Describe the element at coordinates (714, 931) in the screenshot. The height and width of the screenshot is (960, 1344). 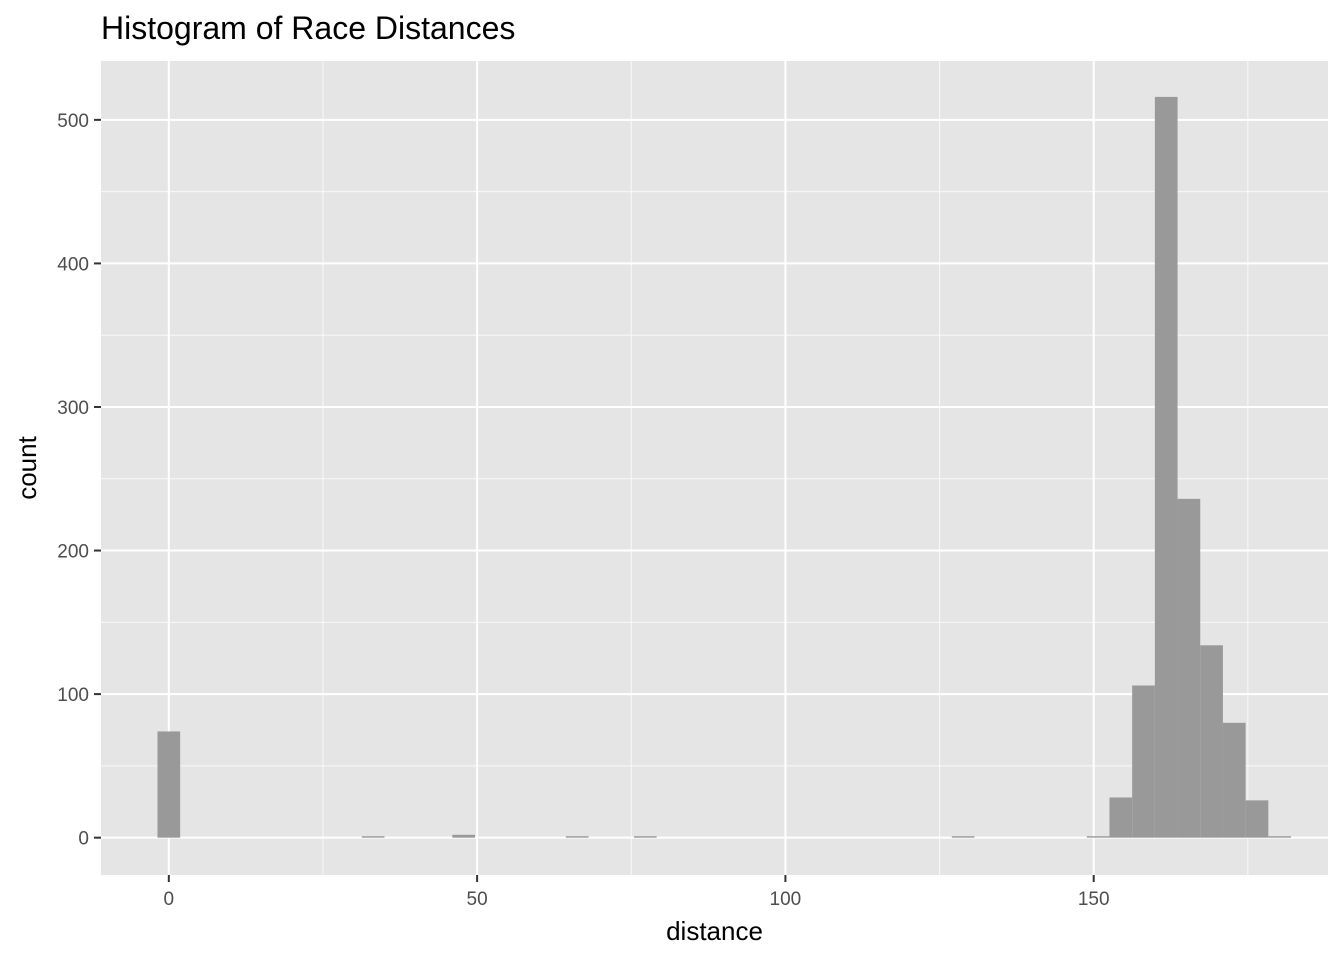
I see `x-axis-label: distance` at that location.